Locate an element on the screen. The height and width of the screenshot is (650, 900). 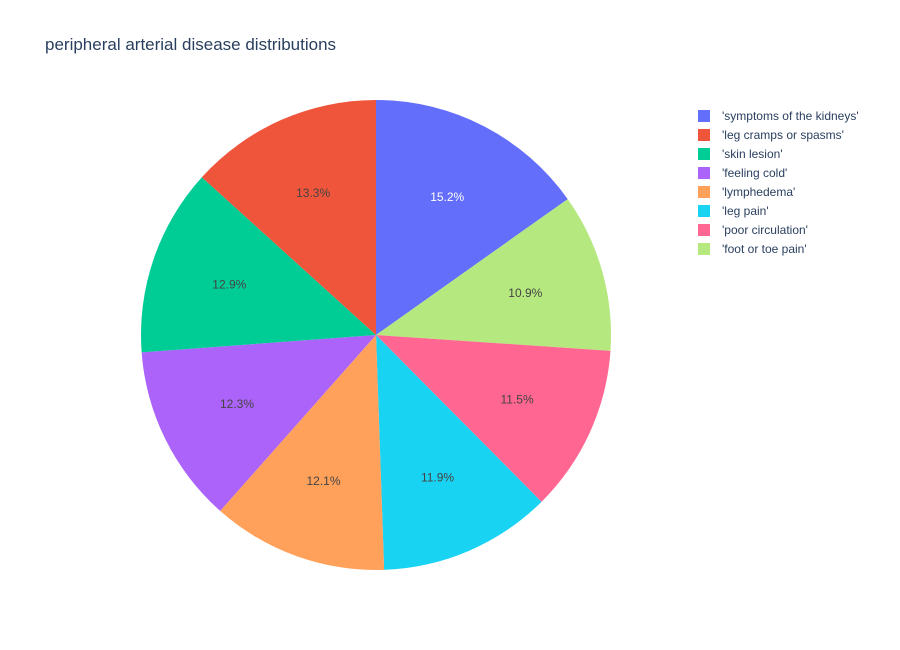
legend-label: 'lymphedema' is located at coordinates (758, 192).